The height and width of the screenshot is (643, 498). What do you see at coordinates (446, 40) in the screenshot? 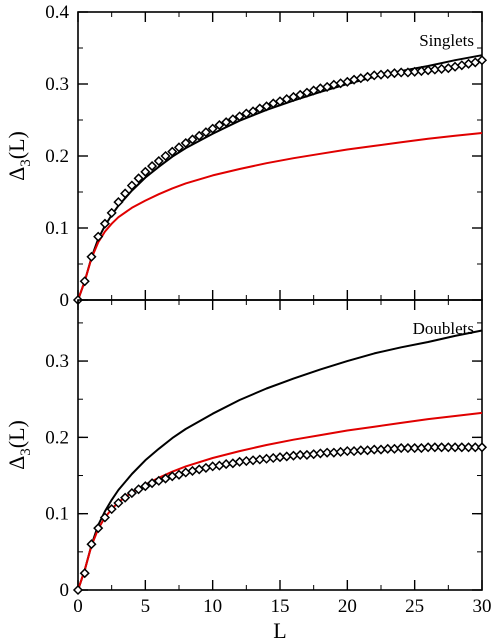
I see `panel-label: Singlets` at bounding box center [446, 40].